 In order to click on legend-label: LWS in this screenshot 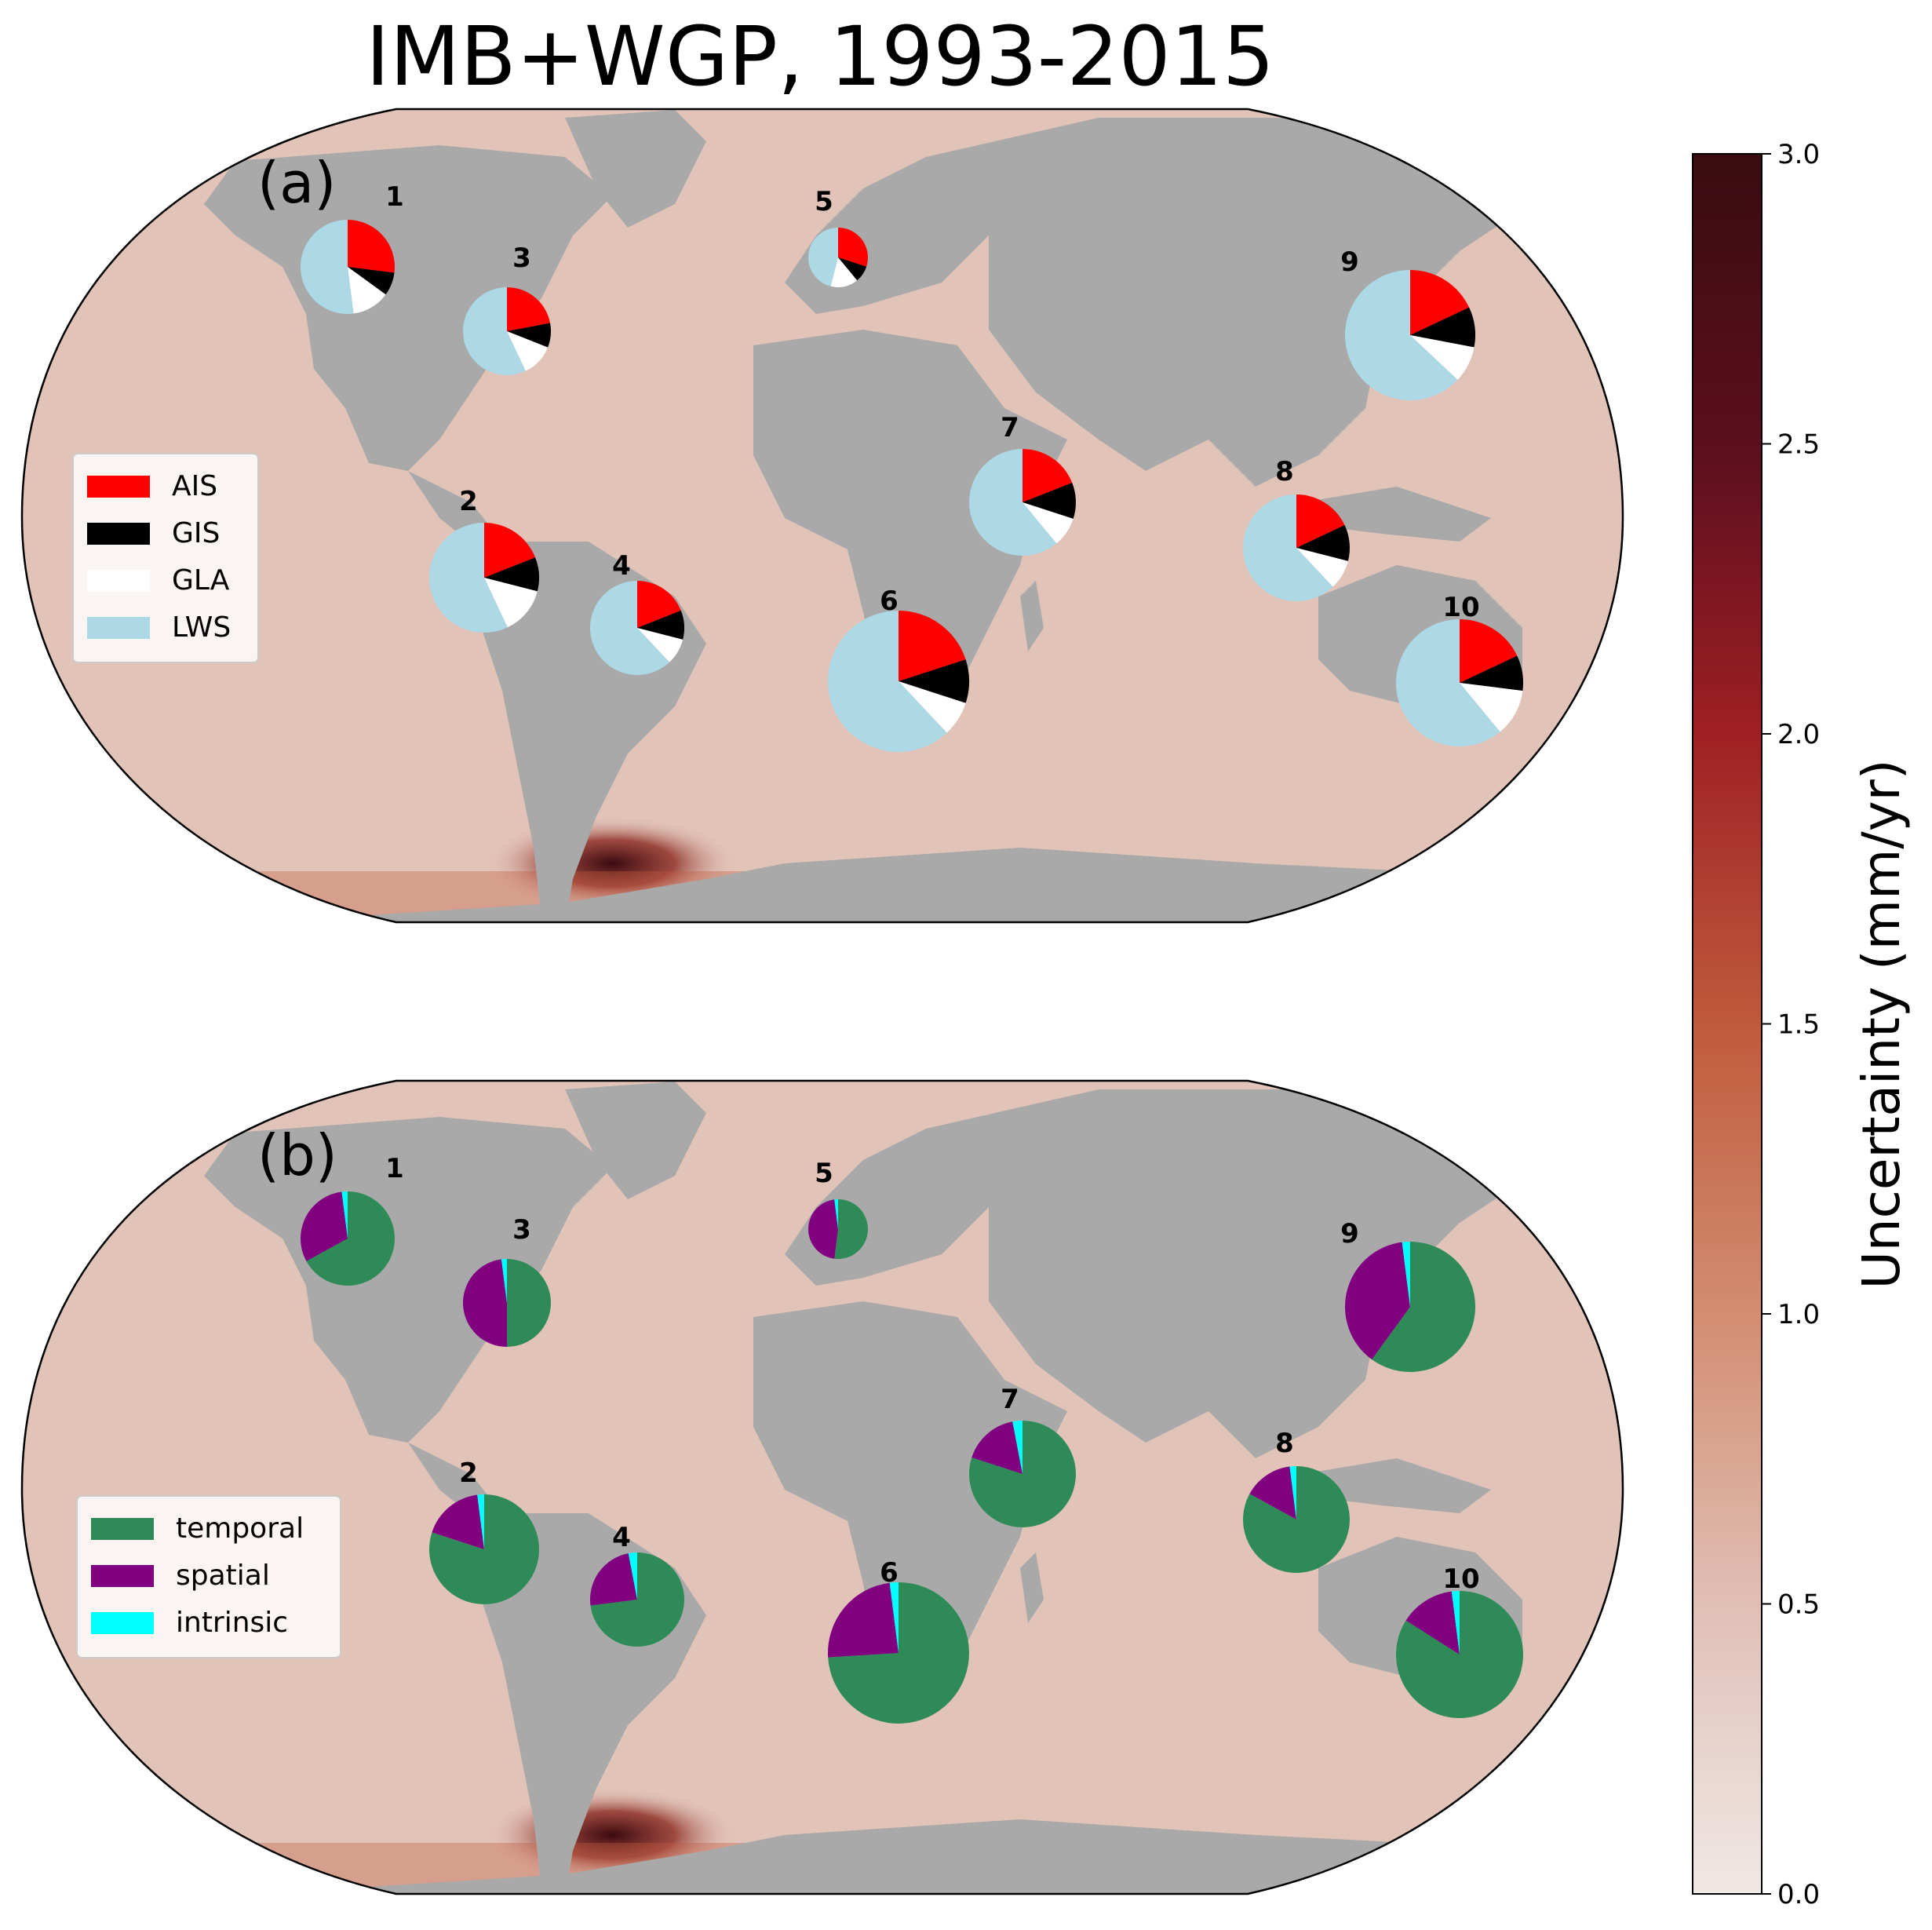, I will do `click(201, 627)`.